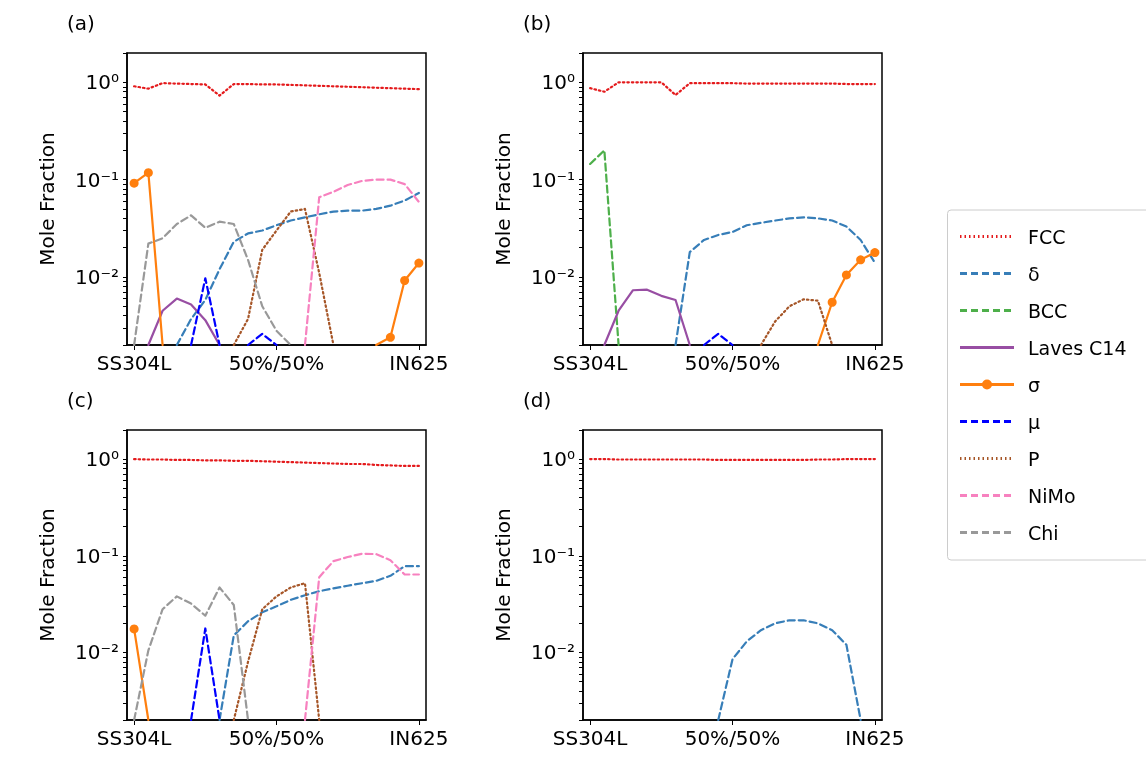  I want to click on chart-title: (c), so click(80, 400).